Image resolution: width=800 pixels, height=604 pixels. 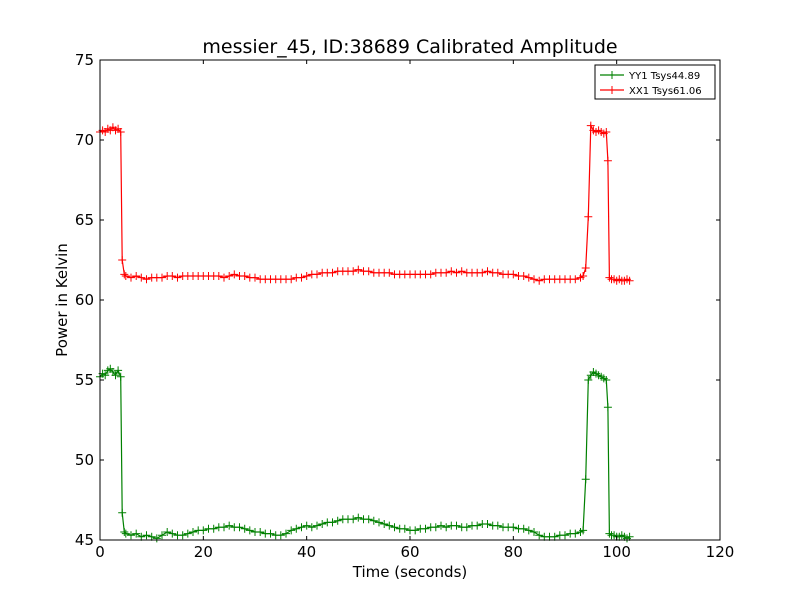 I want to click on y-tick-label: 70, so click(x=84, y=140).